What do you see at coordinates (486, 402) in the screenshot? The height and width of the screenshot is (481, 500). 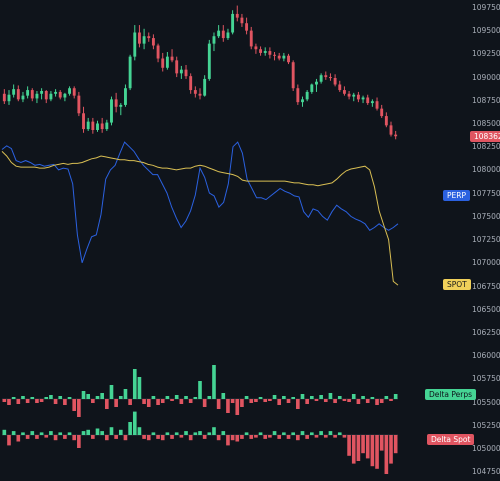 I see `price-axis-tick: 105500.0` at bounding box center [486, 402].